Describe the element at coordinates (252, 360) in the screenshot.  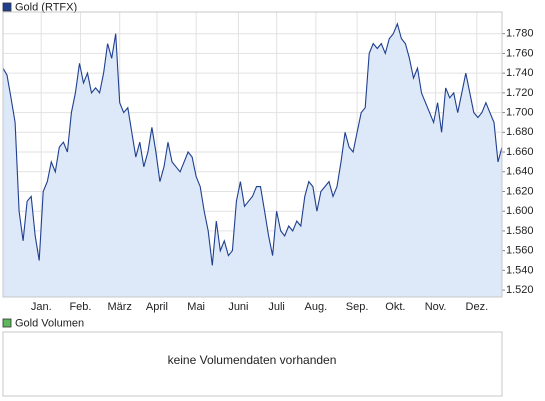
I see `no-data-message: keine Volumendaten vorhanden` at that location.